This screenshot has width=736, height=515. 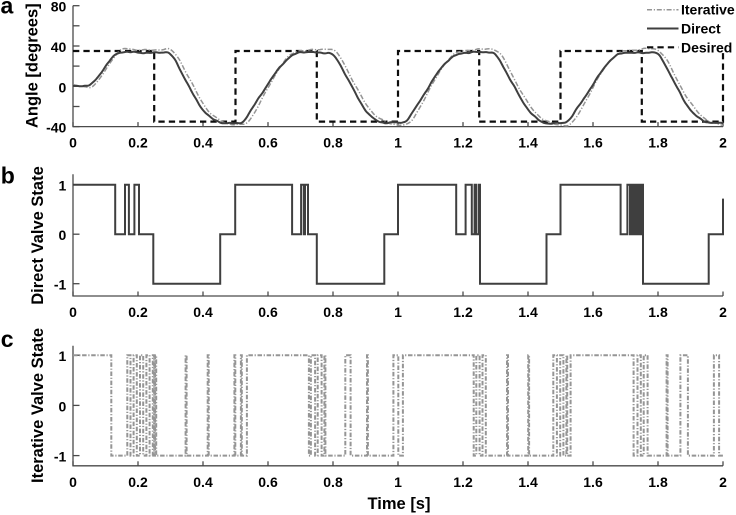 I want to click on svg-text: Iterative, so click(x=708, y=10).